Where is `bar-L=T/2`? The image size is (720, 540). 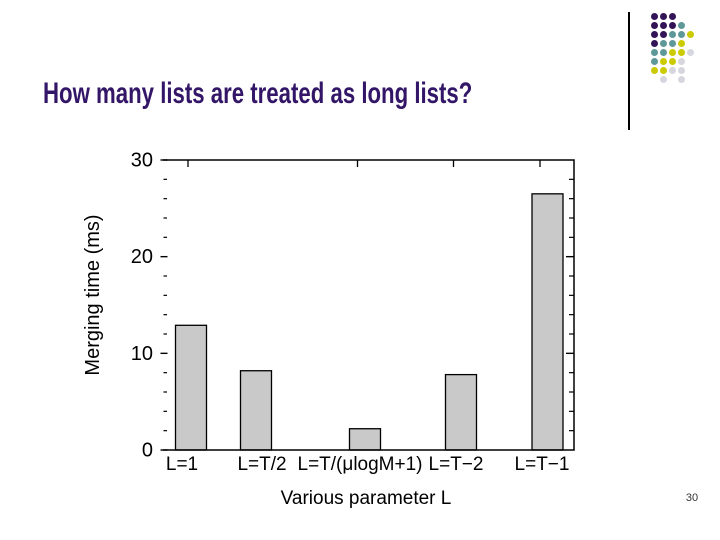
bar-L=T/2 is located at coordinates (256, 410).